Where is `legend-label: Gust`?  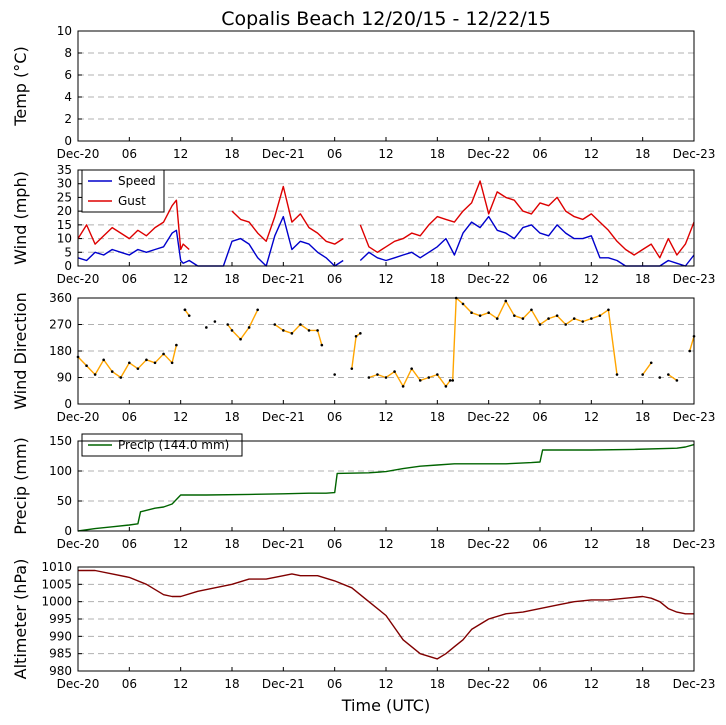 legend-label: Gust is located at coordinates (132, 201).